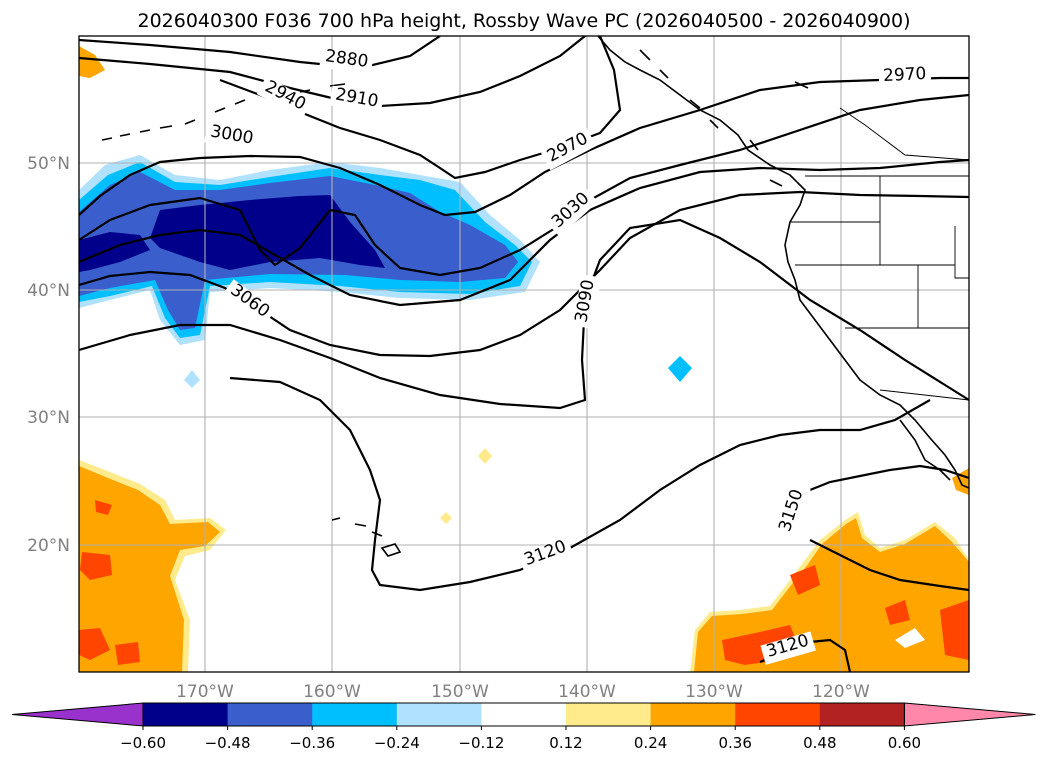 This screenshot has height=765, width=1047. I want to click on orange-fill-ne, so click(92, 62).